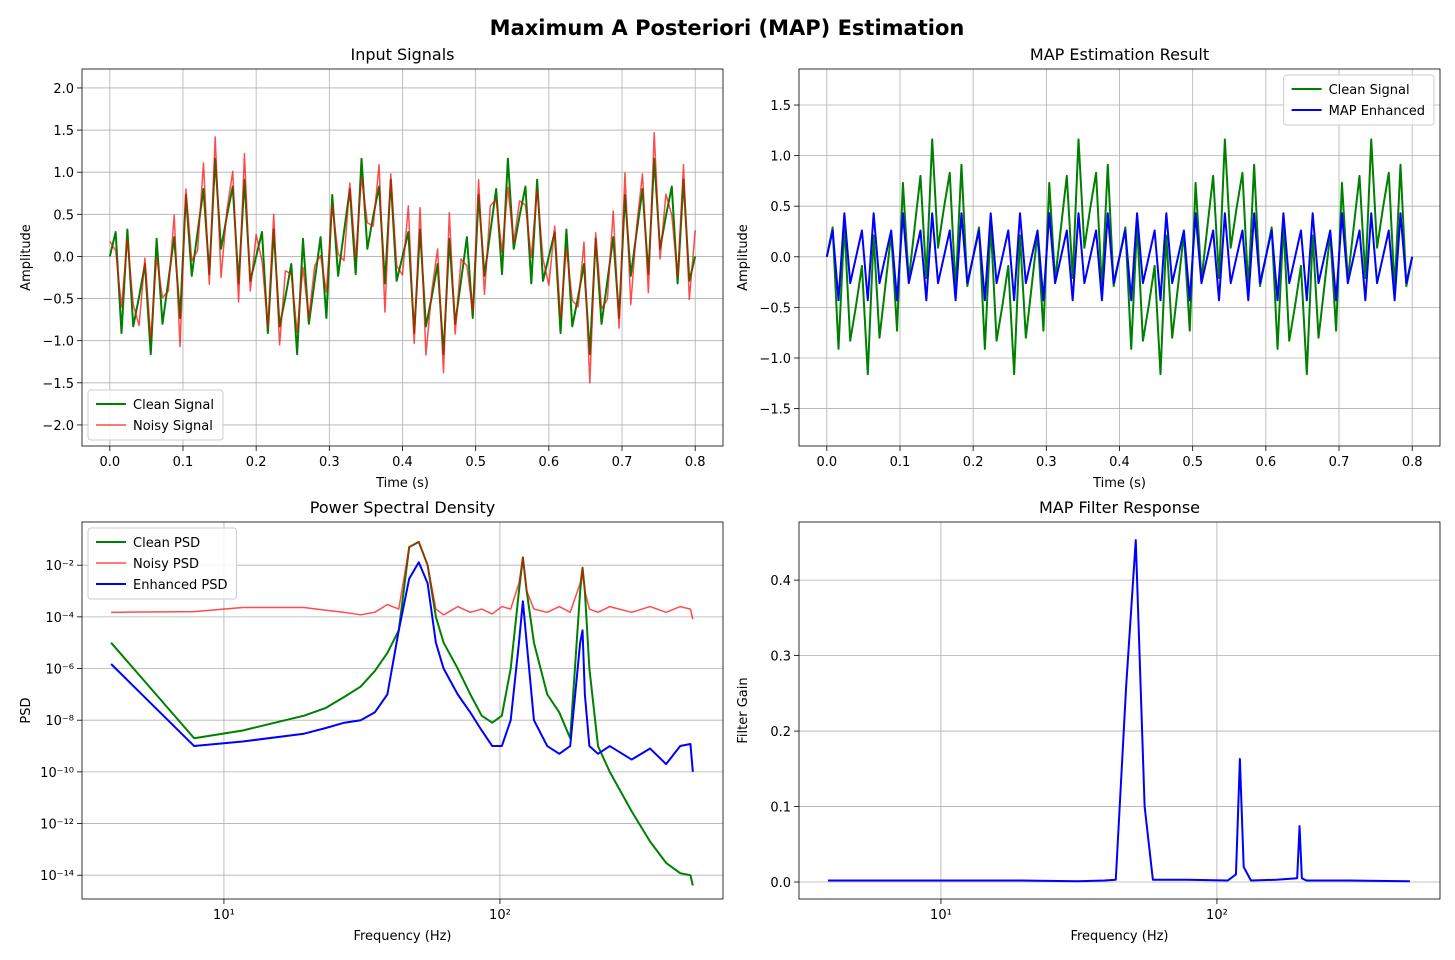 Image resolution: width=1455 pixels, height=960 pixels. I want to click on legend: Clean Signal MAP Enhanced, so click(1359, 100).